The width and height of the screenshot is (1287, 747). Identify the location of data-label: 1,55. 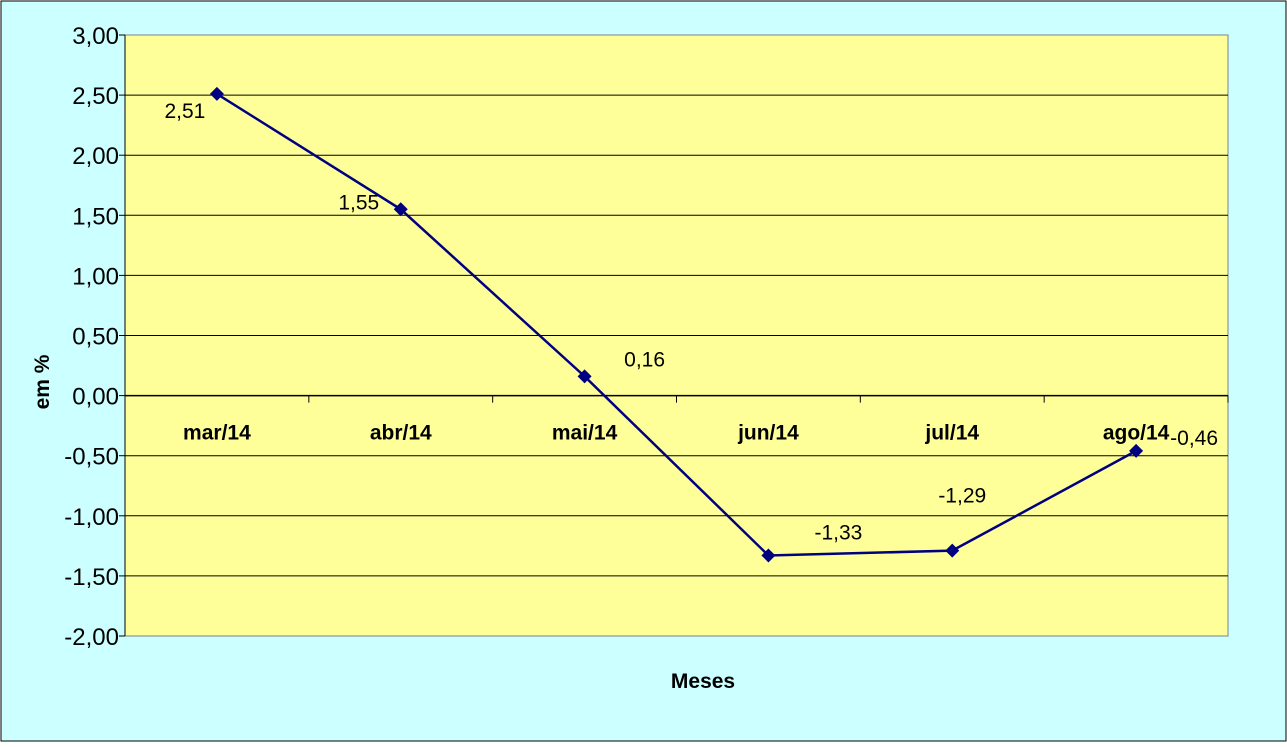
(358, 202).